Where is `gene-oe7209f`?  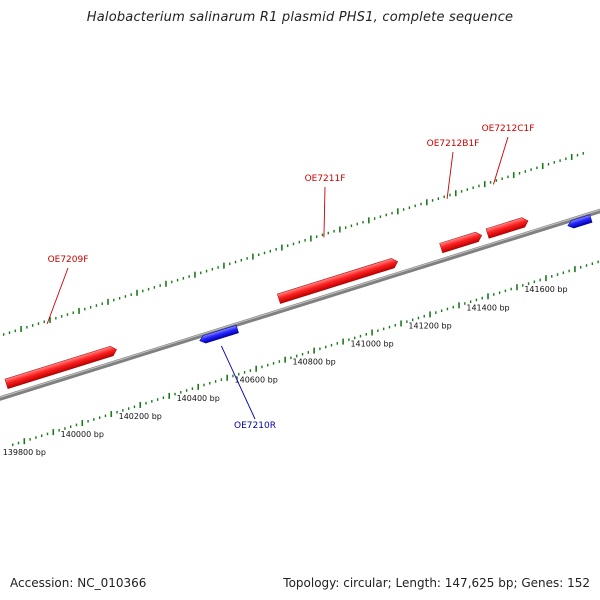 gene-oe7209f is located at coordinates (61, 367).